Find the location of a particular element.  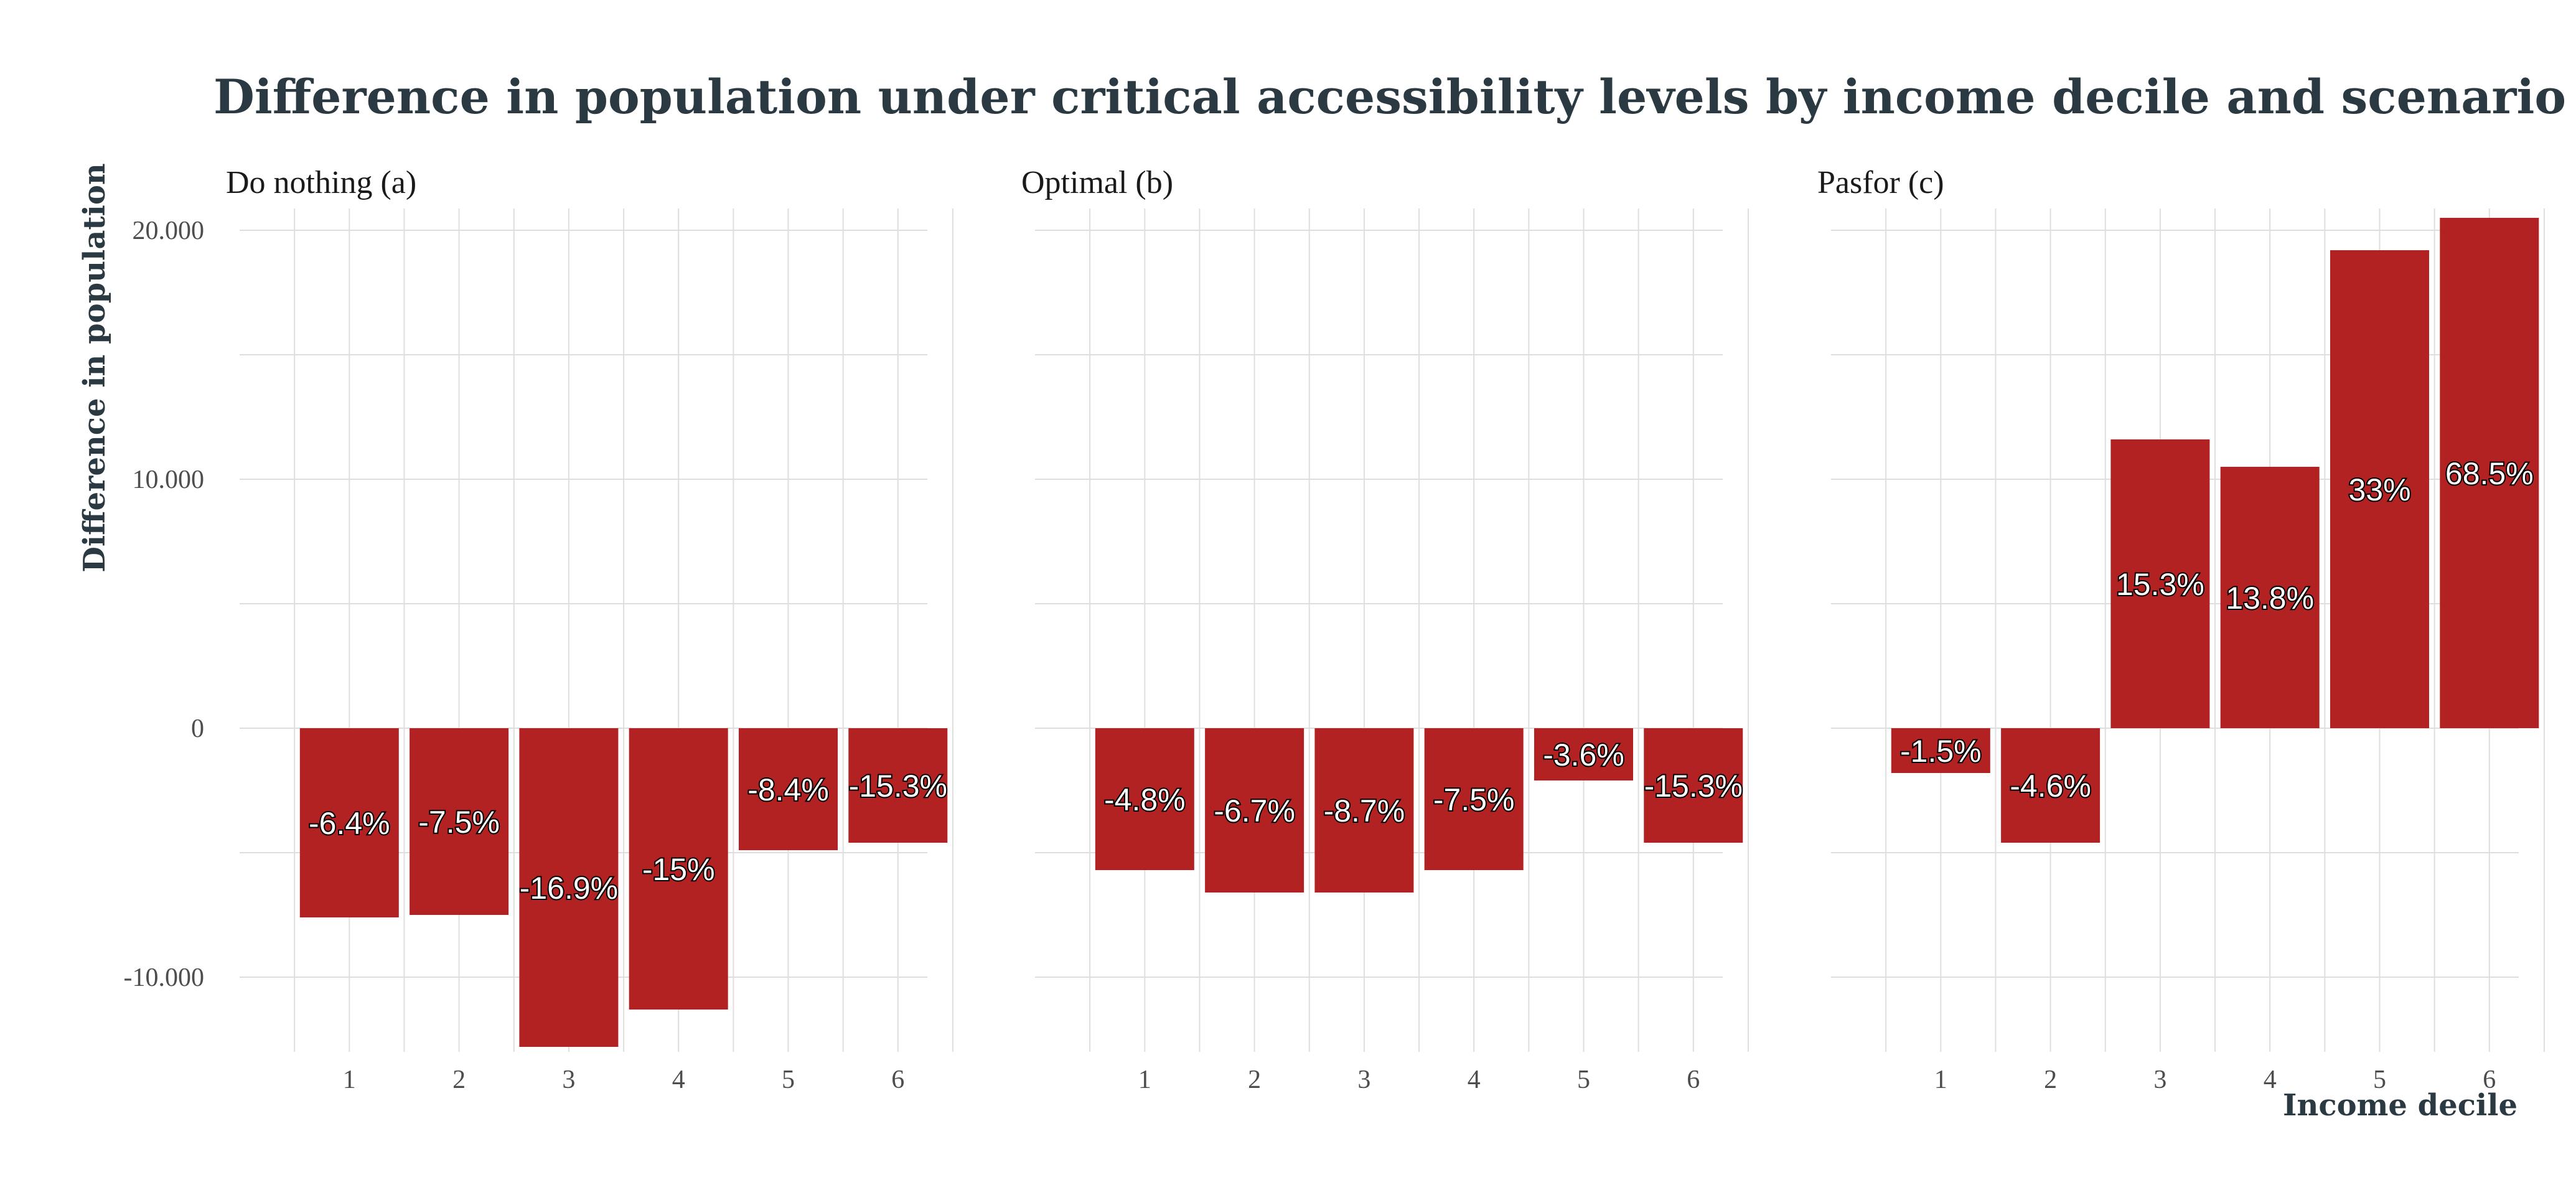

bar-label: 33% is located at coordinates (2379, 490).